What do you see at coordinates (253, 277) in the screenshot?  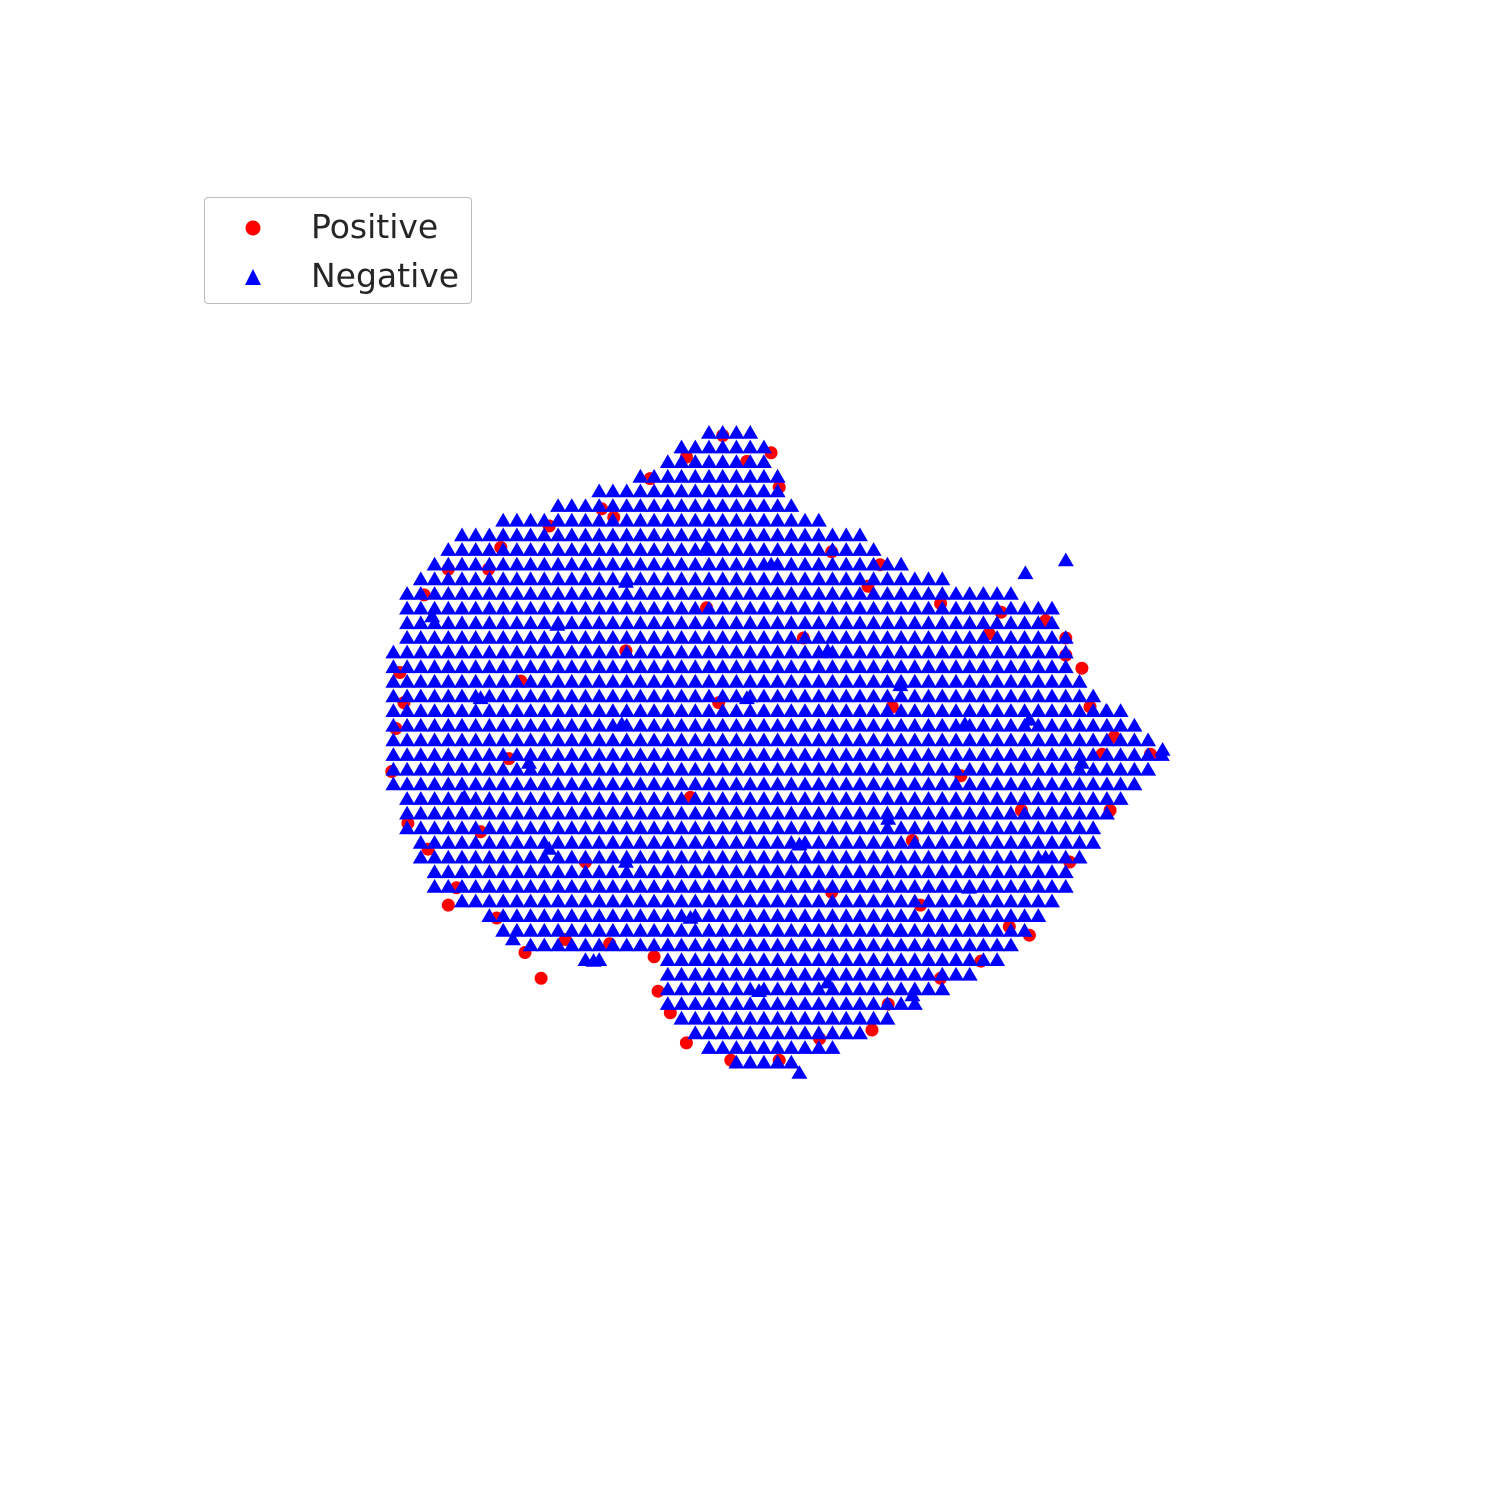 I see `legend-triangle-marker` at bounding box center [253, 277].